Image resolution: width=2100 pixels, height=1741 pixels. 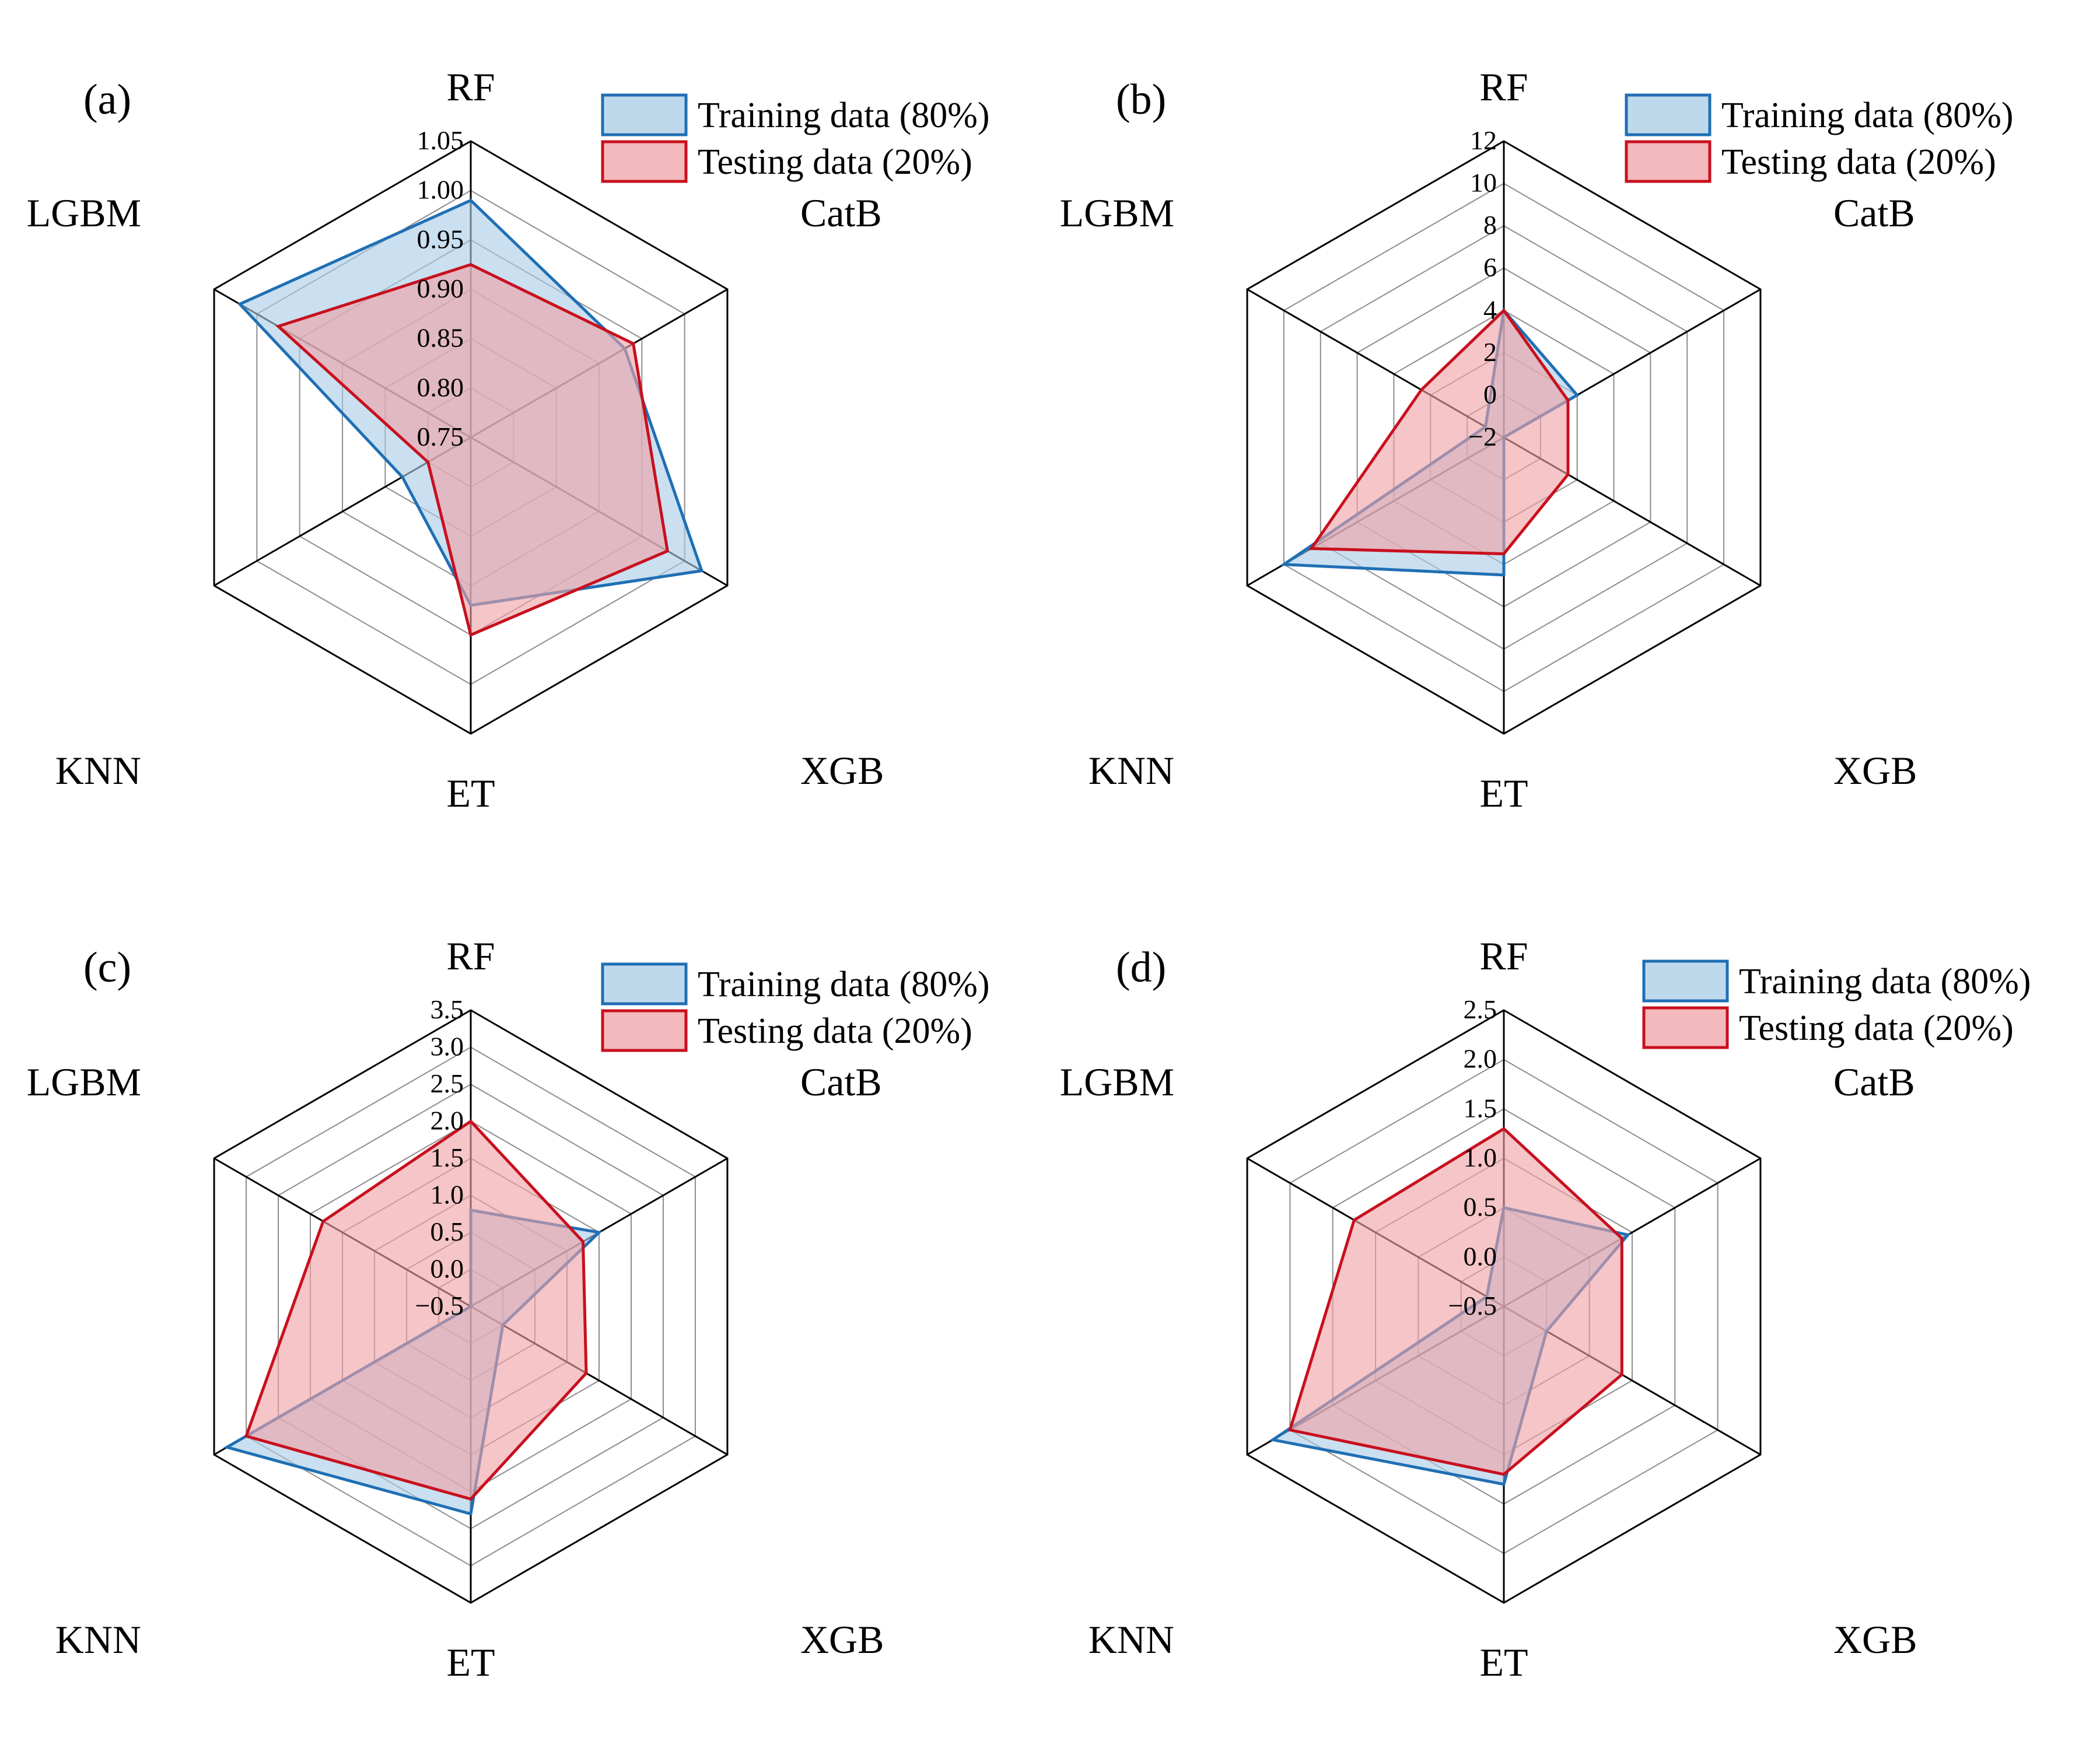 What do you see at coordinates (1483, 140) in the screenshot?
I see `tick-label: 12` at bounding box center [1483, 140].